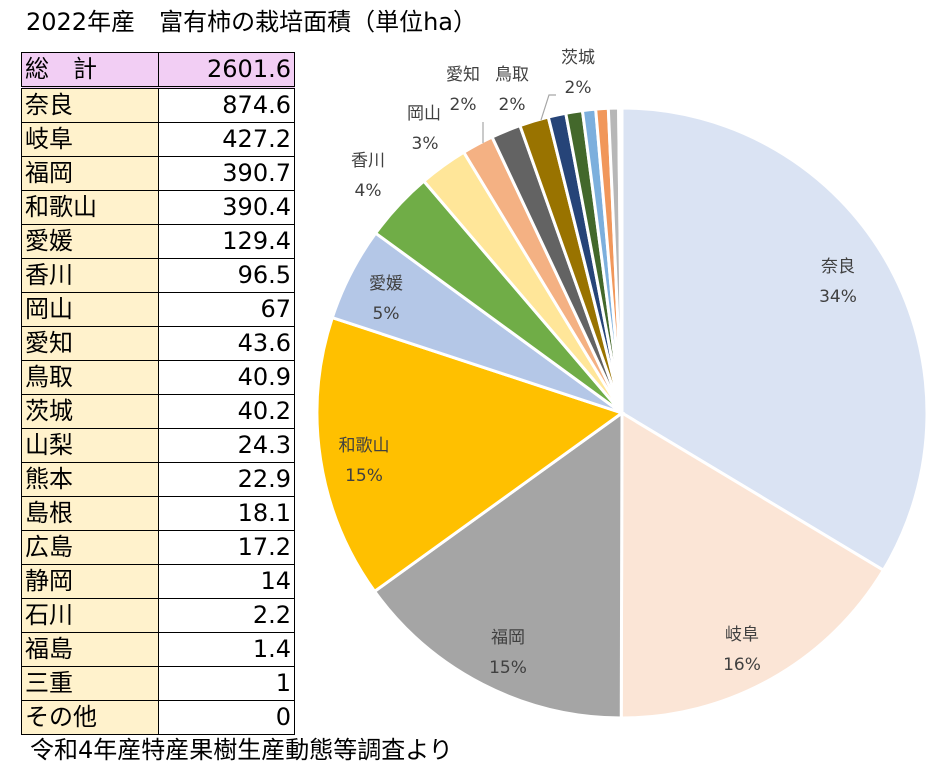  What do you see at coordinates (742, 650) in the screenshot?
I see `data-label: 岐阜 16%` at bounding box center [742, 650].